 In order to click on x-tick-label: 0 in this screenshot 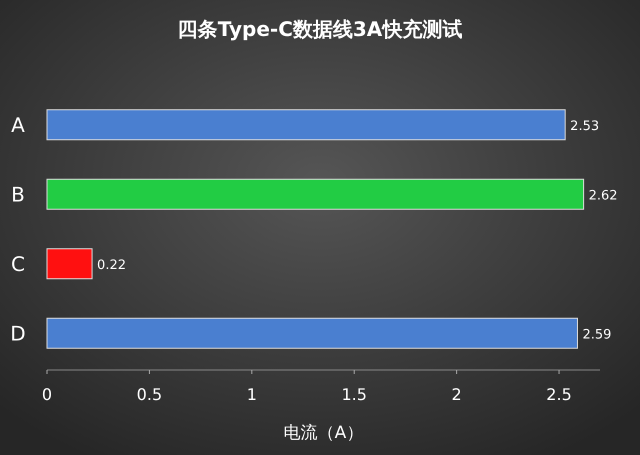, I will do `click(47, 394)`.